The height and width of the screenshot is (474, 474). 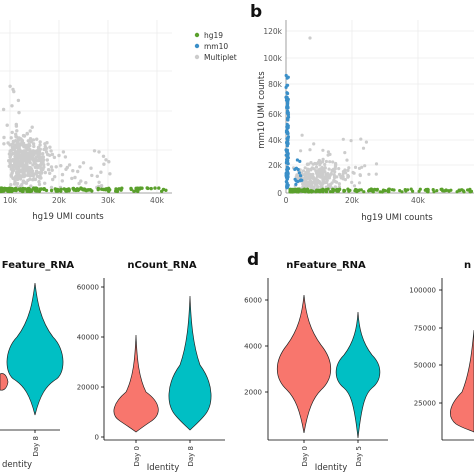 What do you see at coordinates (84, 139) in the screenshot?
I see `scatter-a-points` at bounding box center [84, 139].